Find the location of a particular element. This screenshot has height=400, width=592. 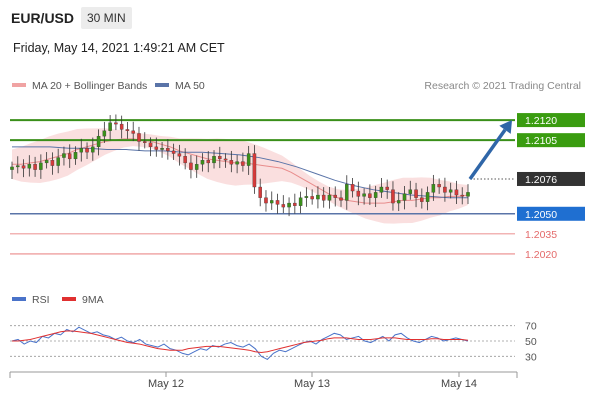

pivot-label-1.2035: 1.2035 is located at coordinates (541, 235).